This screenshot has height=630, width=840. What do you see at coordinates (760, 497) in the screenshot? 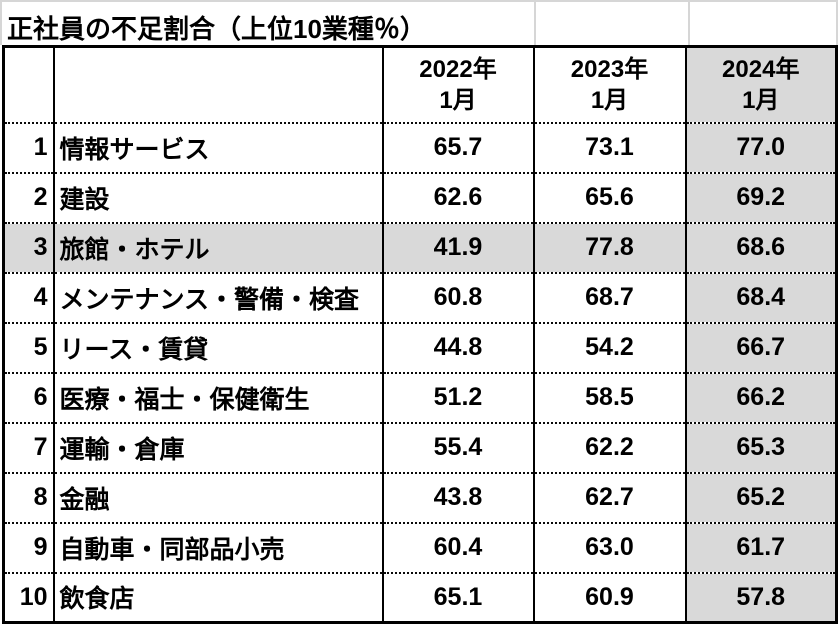
I see `value-cell: 65.2` at bounding box center [760, 497].